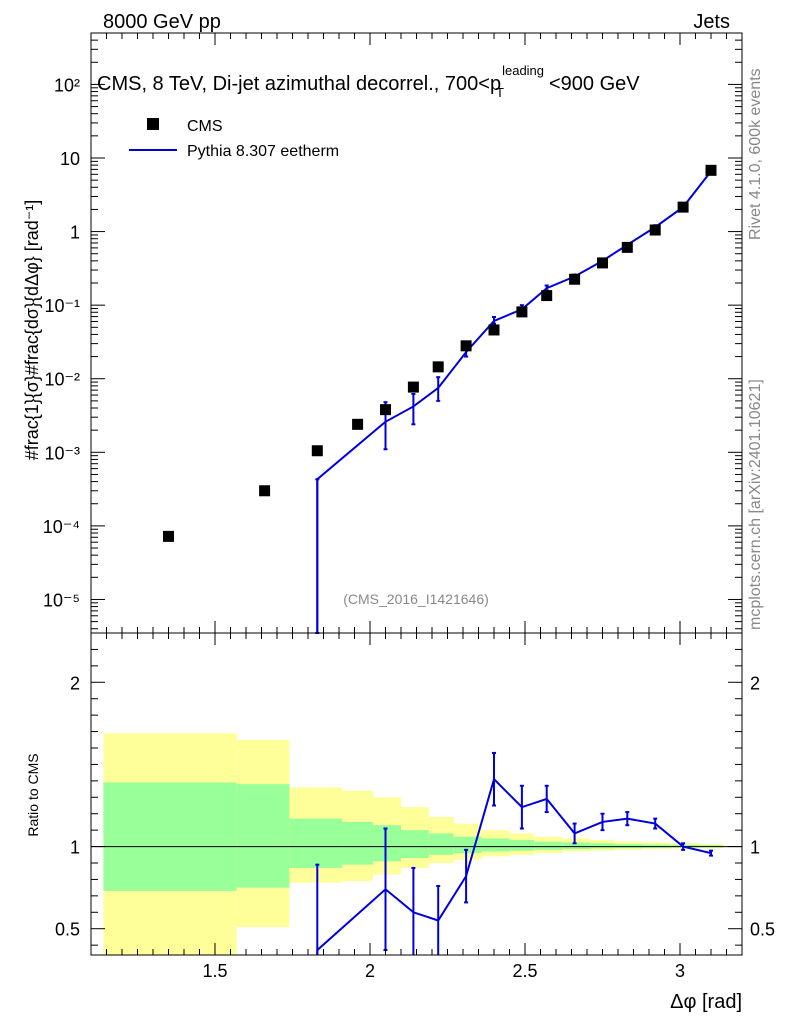 This screenshot has height=1024, width=786. I want to click on ratio-y-tick-label: 1, so click(75, 848).